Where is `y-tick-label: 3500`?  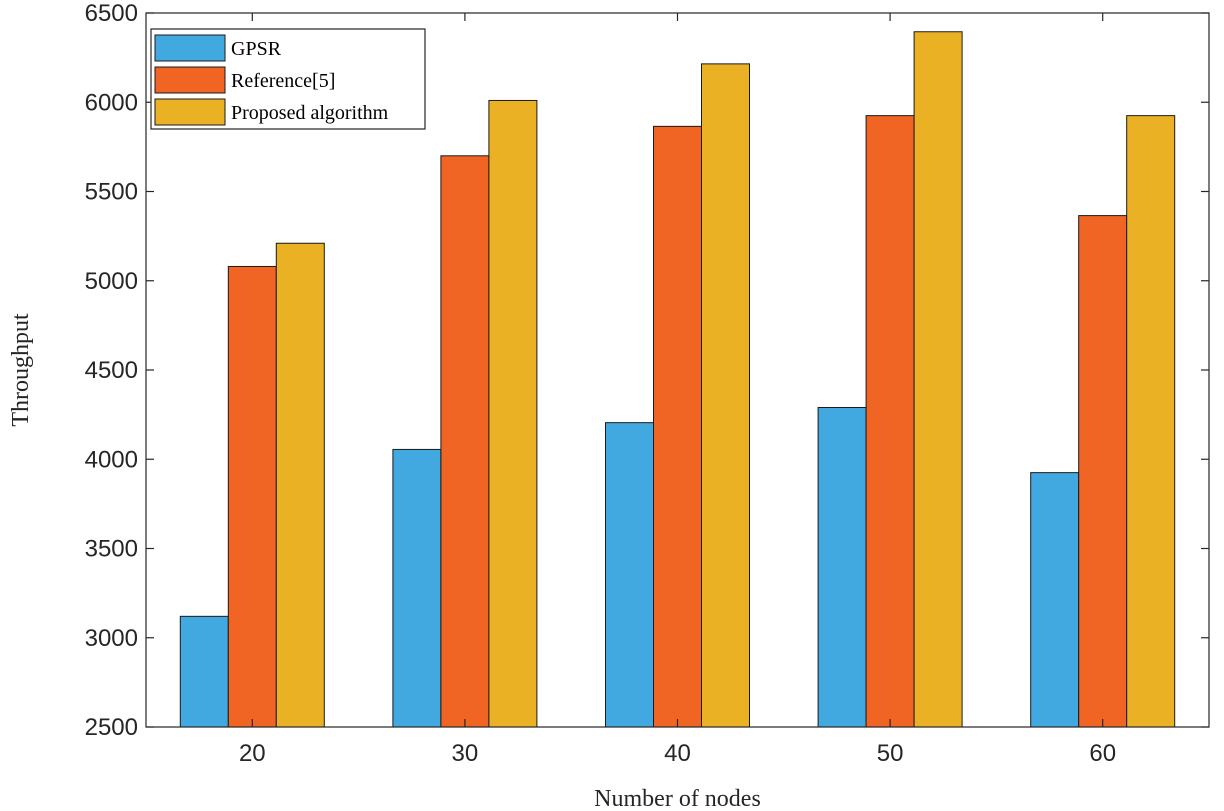 y-tick-label: 3500 is located at coordinates (111, 549).